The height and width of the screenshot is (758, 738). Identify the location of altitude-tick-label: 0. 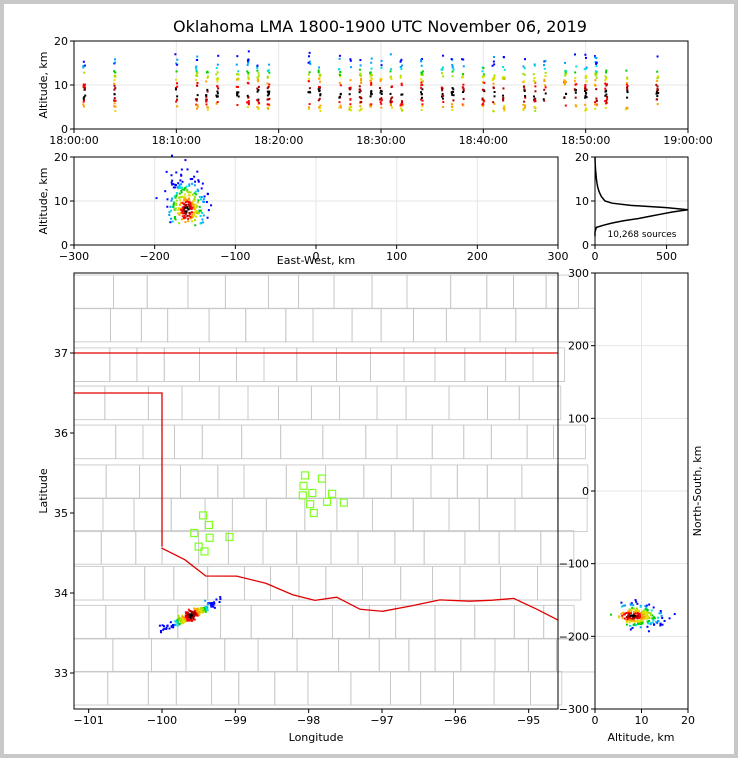
(64, 129).